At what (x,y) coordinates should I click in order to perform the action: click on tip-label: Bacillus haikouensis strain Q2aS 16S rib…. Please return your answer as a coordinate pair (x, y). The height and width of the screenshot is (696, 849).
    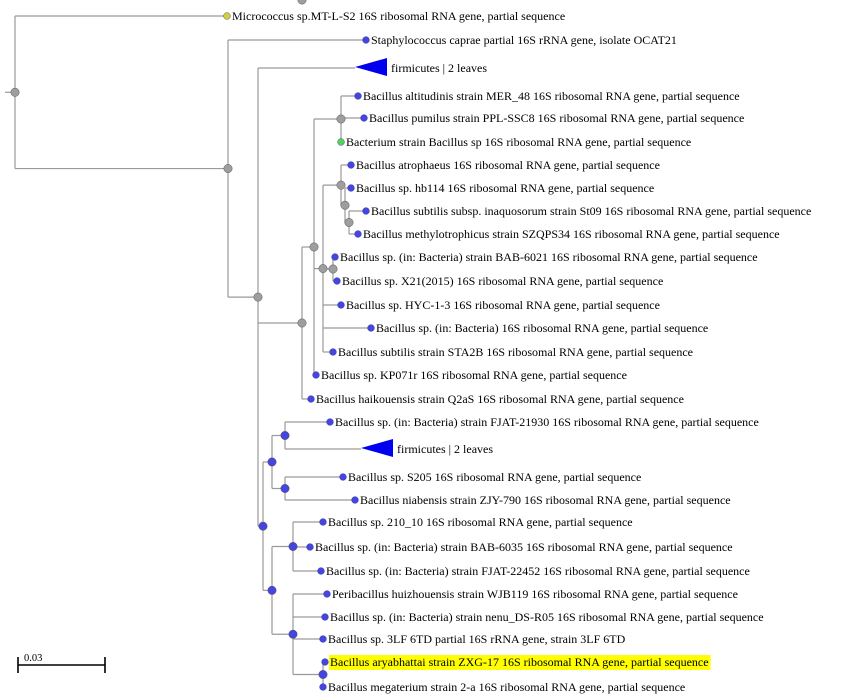
    Looking at the image, I should click on (500, 399).